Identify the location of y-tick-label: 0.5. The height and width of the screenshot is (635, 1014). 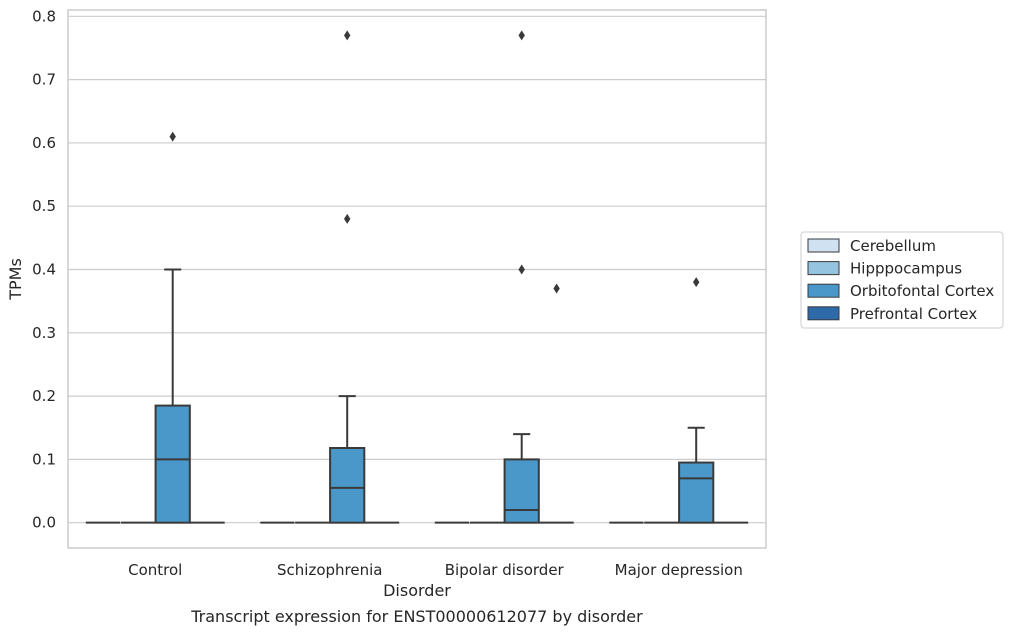
(44, 206).